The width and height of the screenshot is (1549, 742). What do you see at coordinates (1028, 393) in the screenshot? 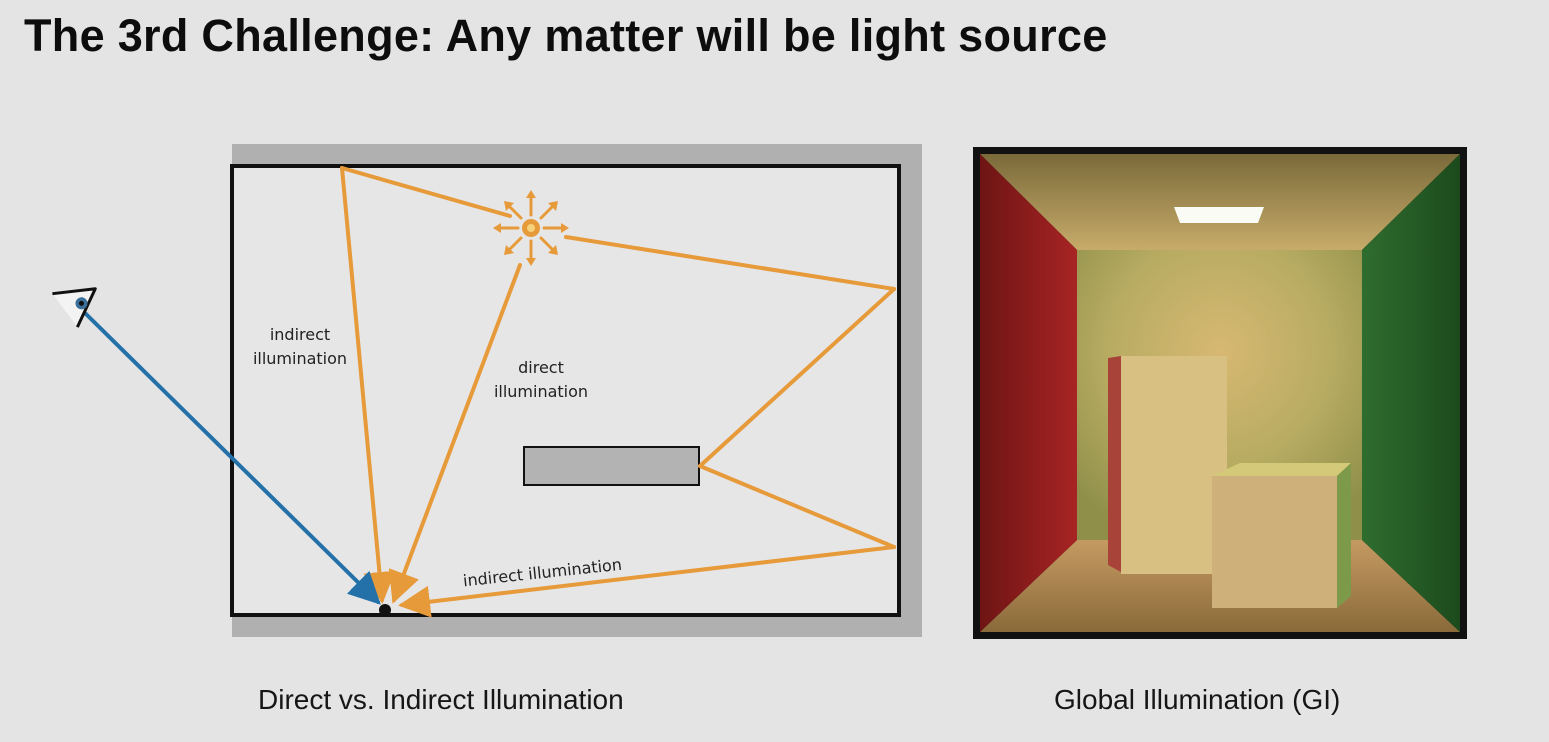
I see `left-wall` at bounding box center [1028, 393].